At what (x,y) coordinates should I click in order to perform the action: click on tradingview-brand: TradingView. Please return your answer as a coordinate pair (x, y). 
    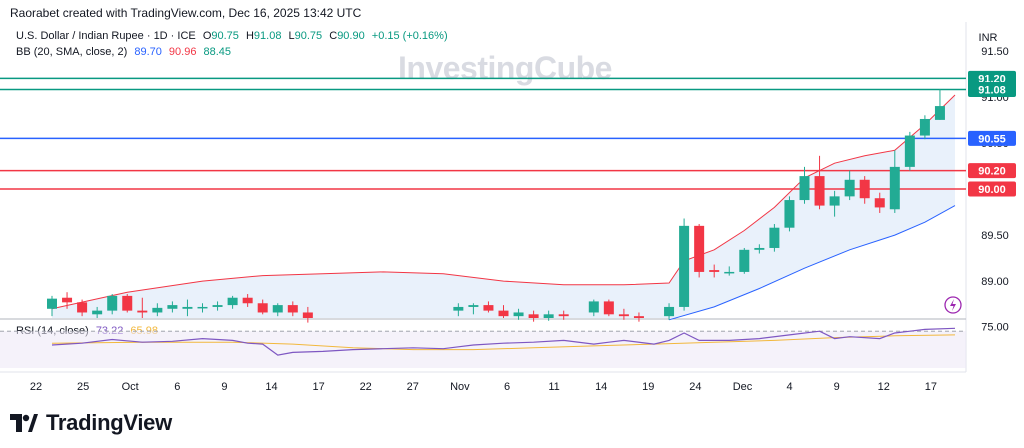
    Looking at the image, I should click on (109, 422).